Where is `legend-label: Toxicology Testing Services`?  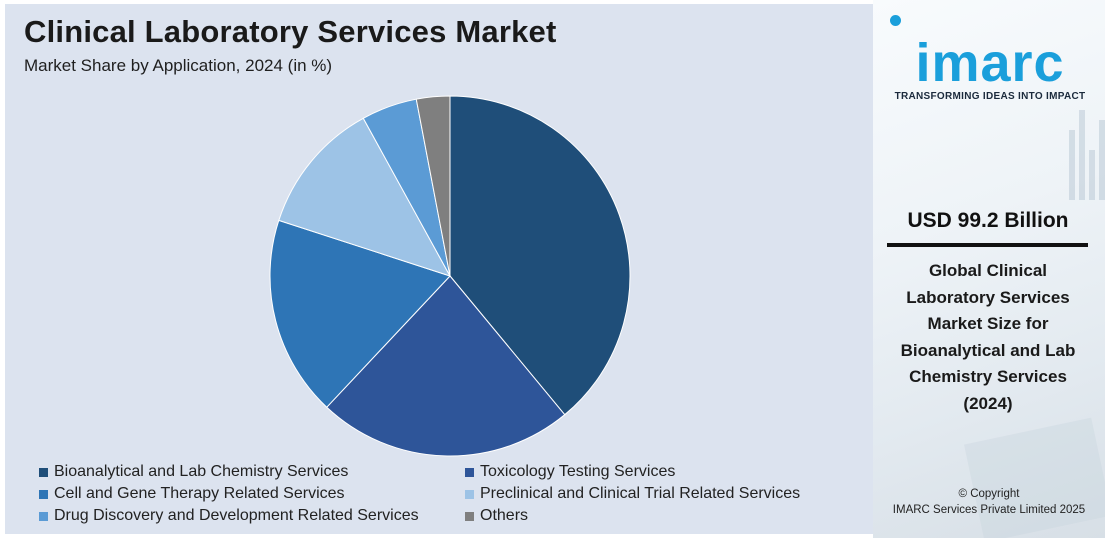 legend-label: Toxicology Testing Services is located at coordinates (578, 471).